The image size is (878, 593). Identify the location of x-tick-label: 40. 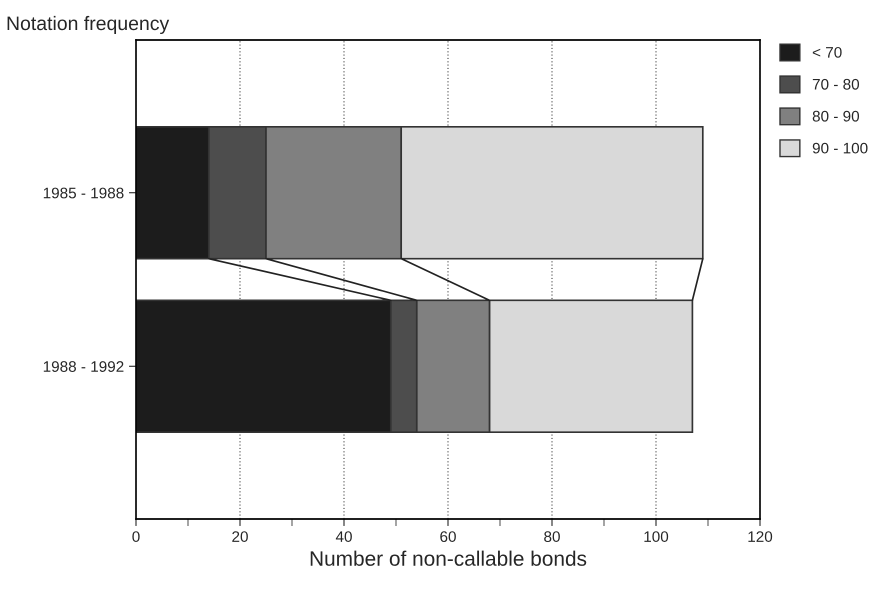
(344, 536).